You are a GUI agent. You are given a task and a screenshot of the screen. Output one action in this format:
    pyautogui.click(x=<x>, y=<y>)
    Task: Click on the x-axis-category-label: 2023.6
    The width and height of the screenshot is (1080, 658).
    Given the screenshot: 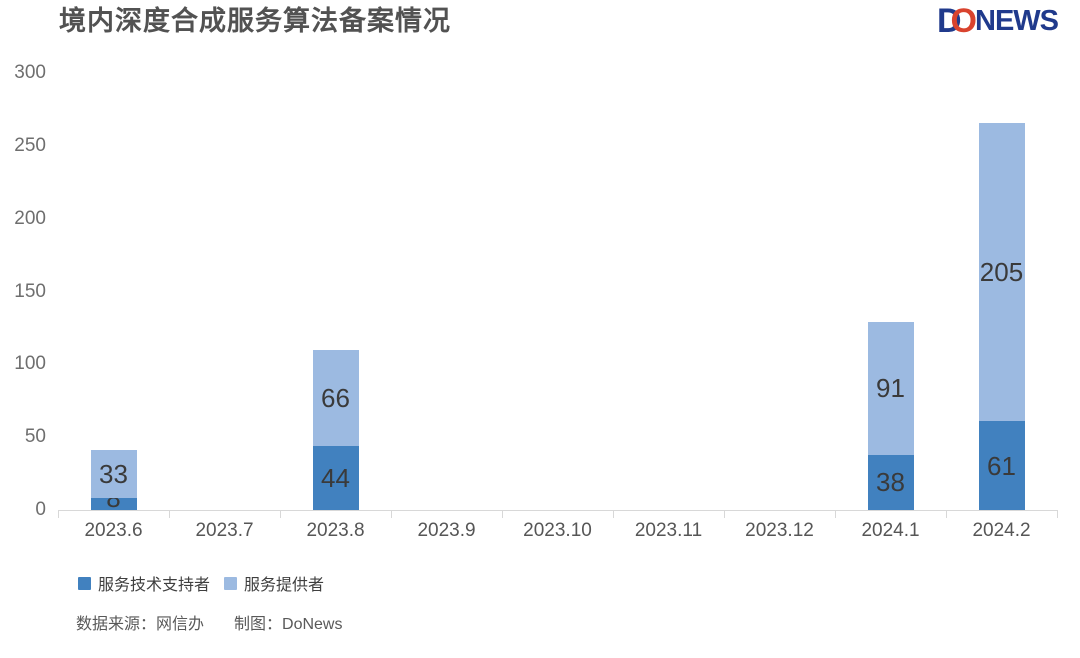 What is the action you would take?
    pyautogui.click(x=113, y=530)
    